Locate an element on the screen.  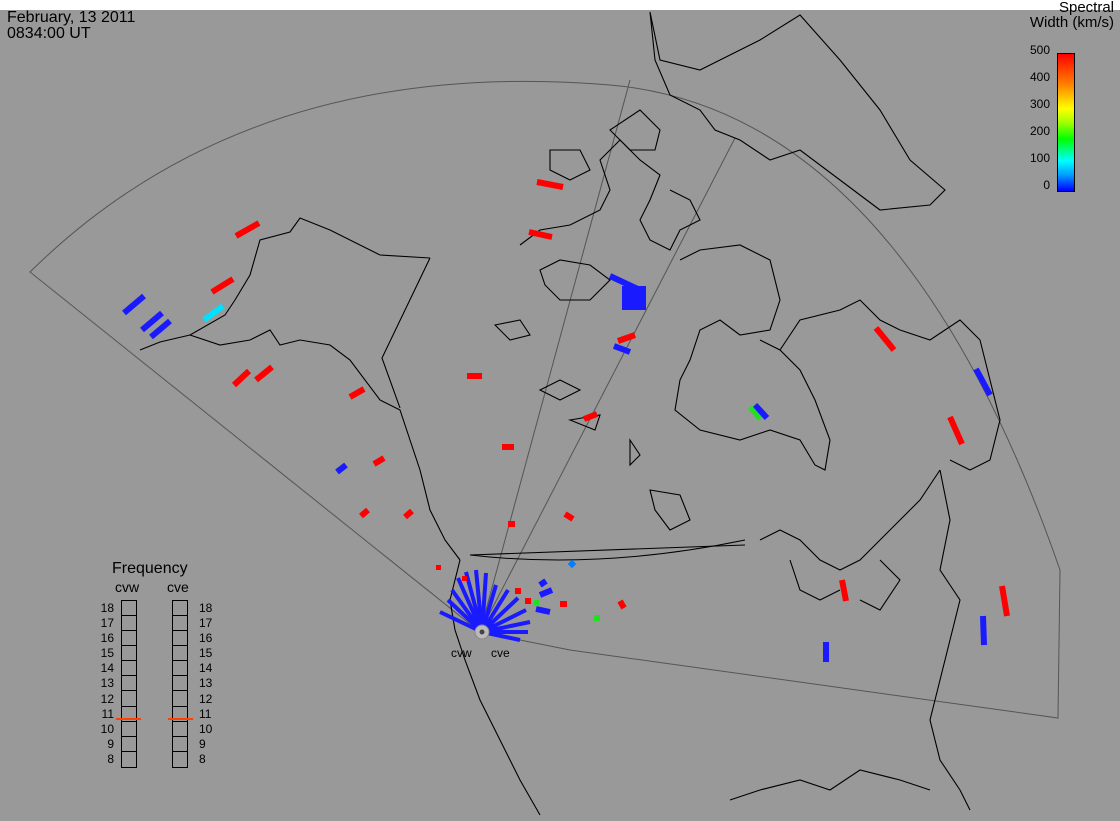
colorbar-title-line2: Width (km/s) is located at coordinates (1071, 22).